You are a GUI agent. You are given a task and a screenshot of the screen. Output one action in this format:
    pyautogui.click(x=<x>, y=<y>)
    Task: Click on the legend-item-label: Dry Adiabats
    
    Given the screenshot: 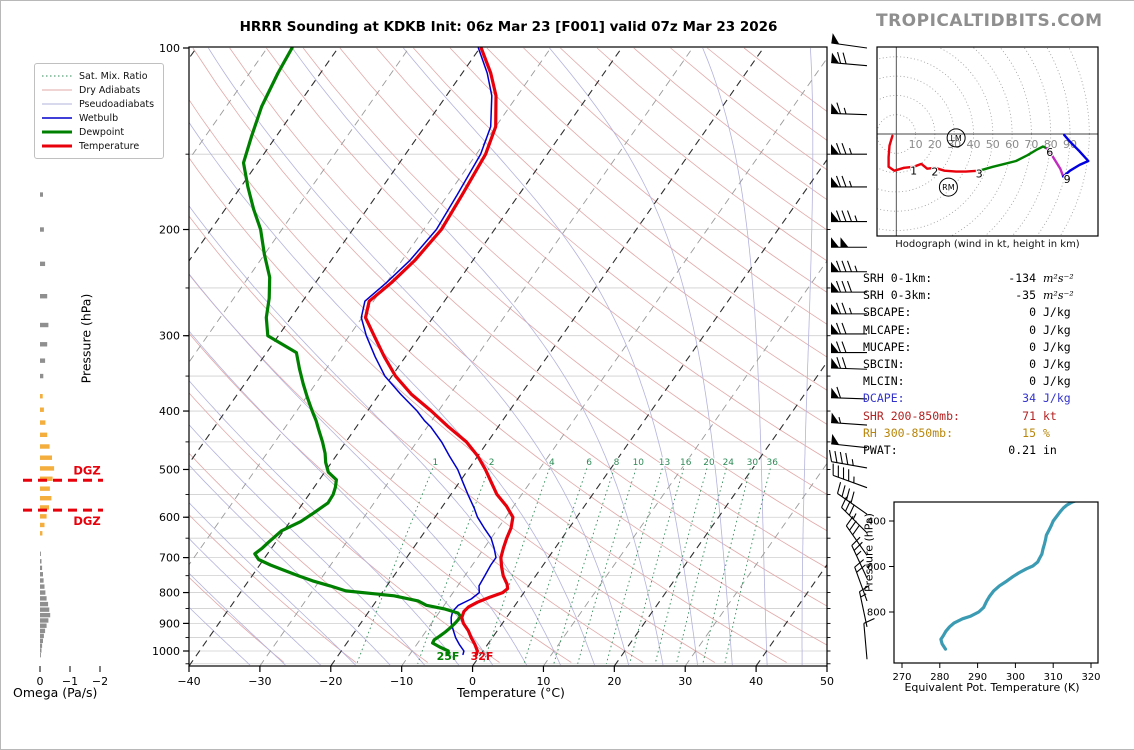 What is the action you would take?
    pyautogui.click(x=109, y=90)
    